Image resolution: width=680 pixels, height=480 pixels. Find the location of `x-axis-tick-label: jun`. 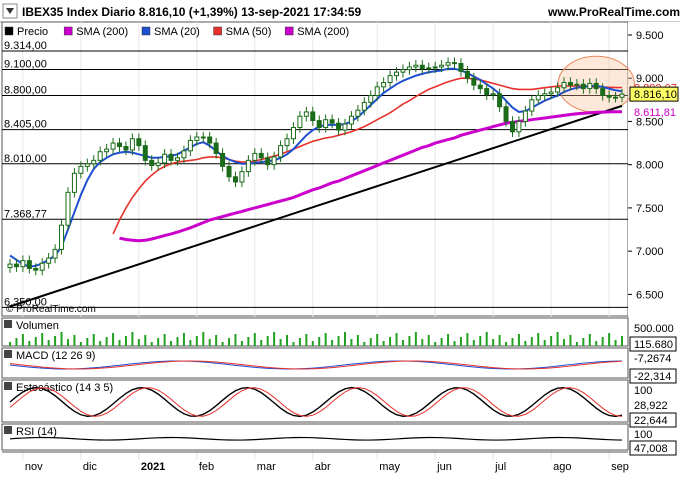

x-axis-tick-label: jun is located at coordinates (444, 467).